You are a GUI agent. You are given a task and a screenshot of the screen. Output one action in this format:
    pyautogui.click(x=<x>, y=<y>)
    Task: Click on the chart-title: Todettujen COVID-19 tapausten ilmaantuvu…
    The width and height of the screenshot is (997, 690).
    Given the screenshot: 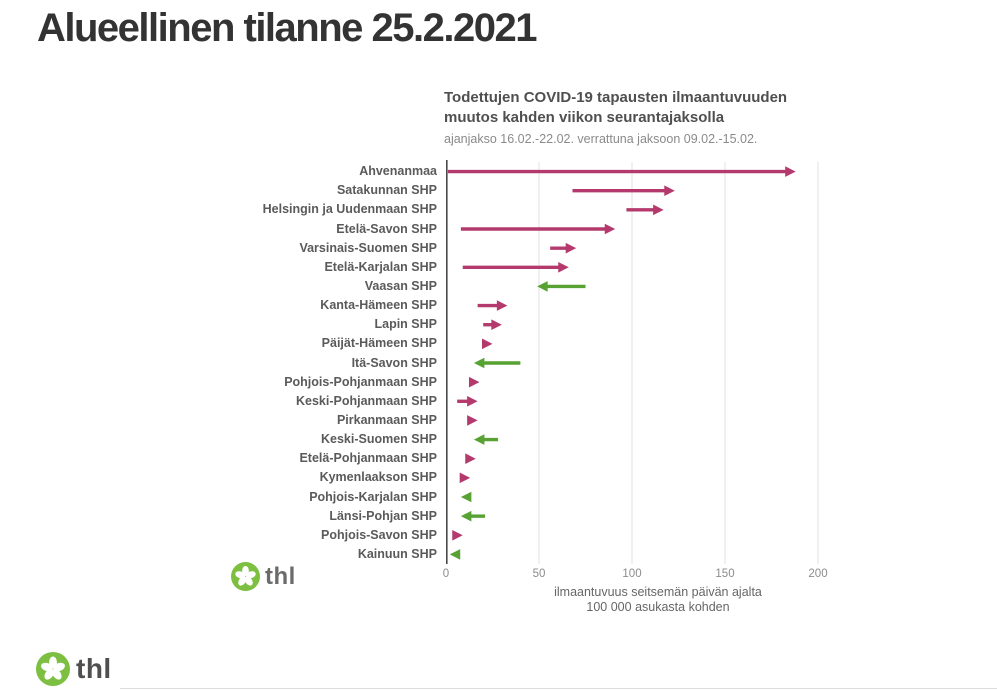 What is the action you would take?
    pyautogui.click(x=615, y=108)
    